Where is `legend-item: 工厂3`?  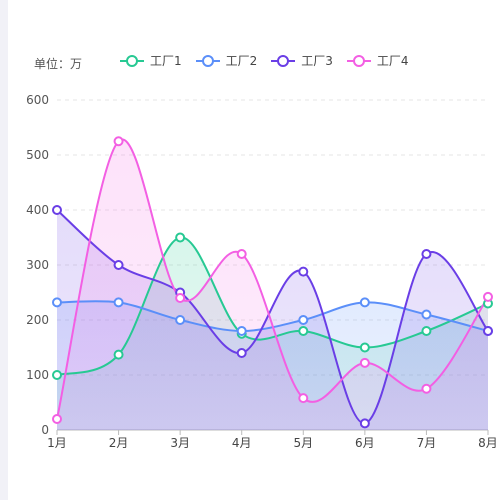
legend-item: 工厂3 is located at coordinates (302, 60).